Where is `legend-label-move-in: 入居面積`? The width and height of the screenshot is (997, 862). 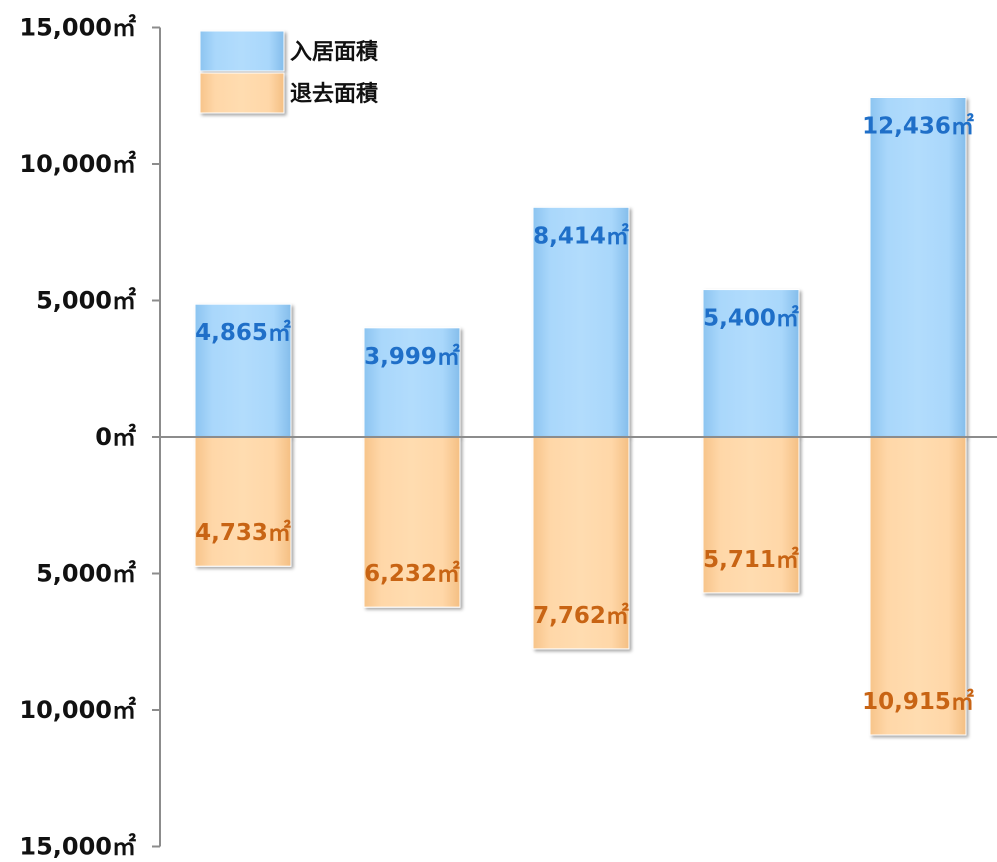
legend-label-move-in: 入居面積 is located at coordinates (334, 52).